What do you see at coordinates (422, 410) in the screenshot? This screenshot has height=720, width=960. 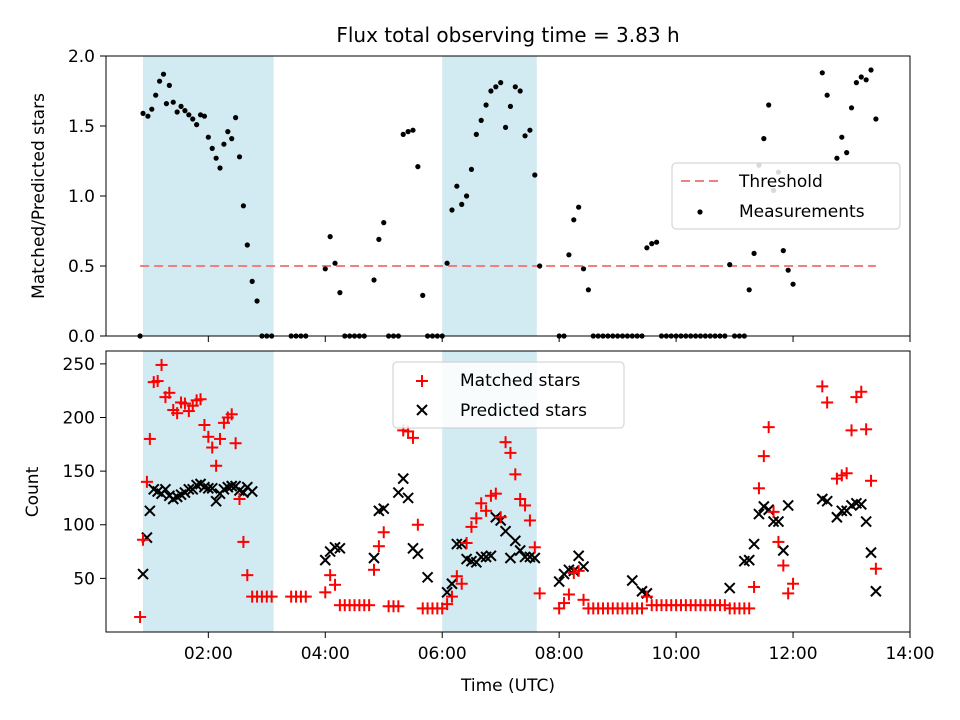 I see `predicted-stars-legend-marker` at bounding box center [422, 410].